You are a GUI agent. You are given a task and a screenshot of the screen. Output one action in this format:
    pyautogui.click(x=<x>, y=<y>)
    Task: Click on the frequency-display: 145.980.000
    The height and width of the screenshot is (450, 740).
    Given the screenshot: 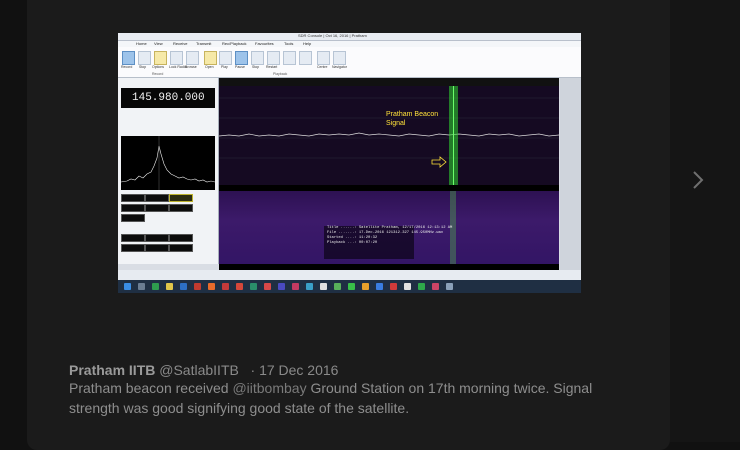 What is the action you would take?
    pyautogui.click(x=168, y=98)
    